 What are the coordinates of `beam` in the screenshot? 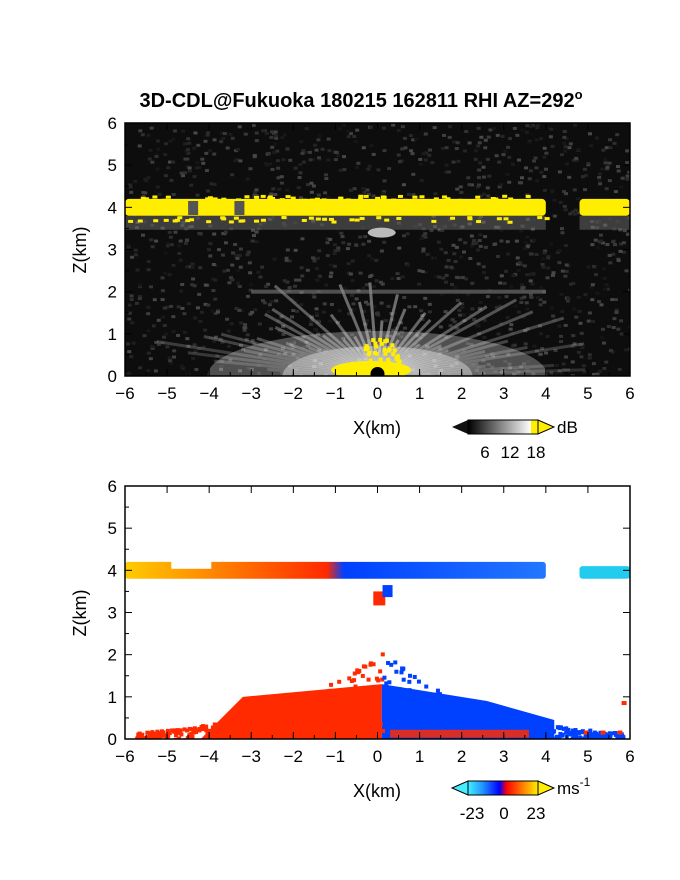 It's located at (481, 359).